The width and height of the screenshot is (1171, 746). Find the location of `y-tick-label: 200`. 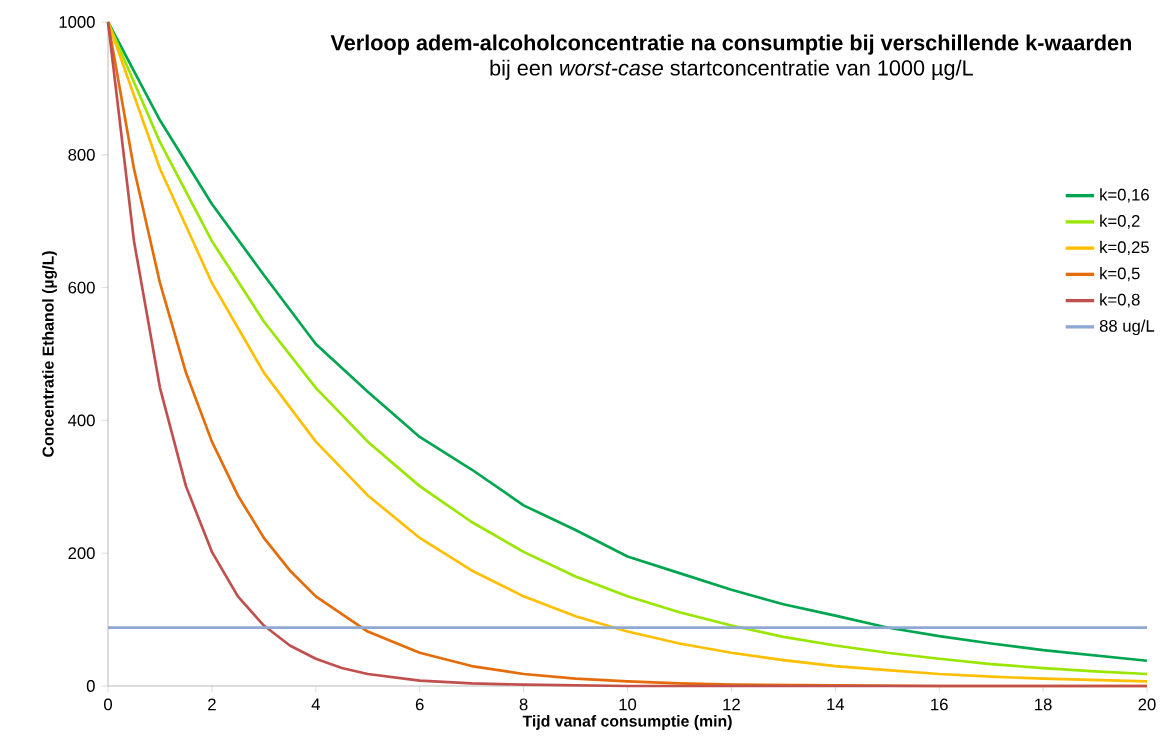

y-tick-label: 200 is located at coordinates (81, 553).